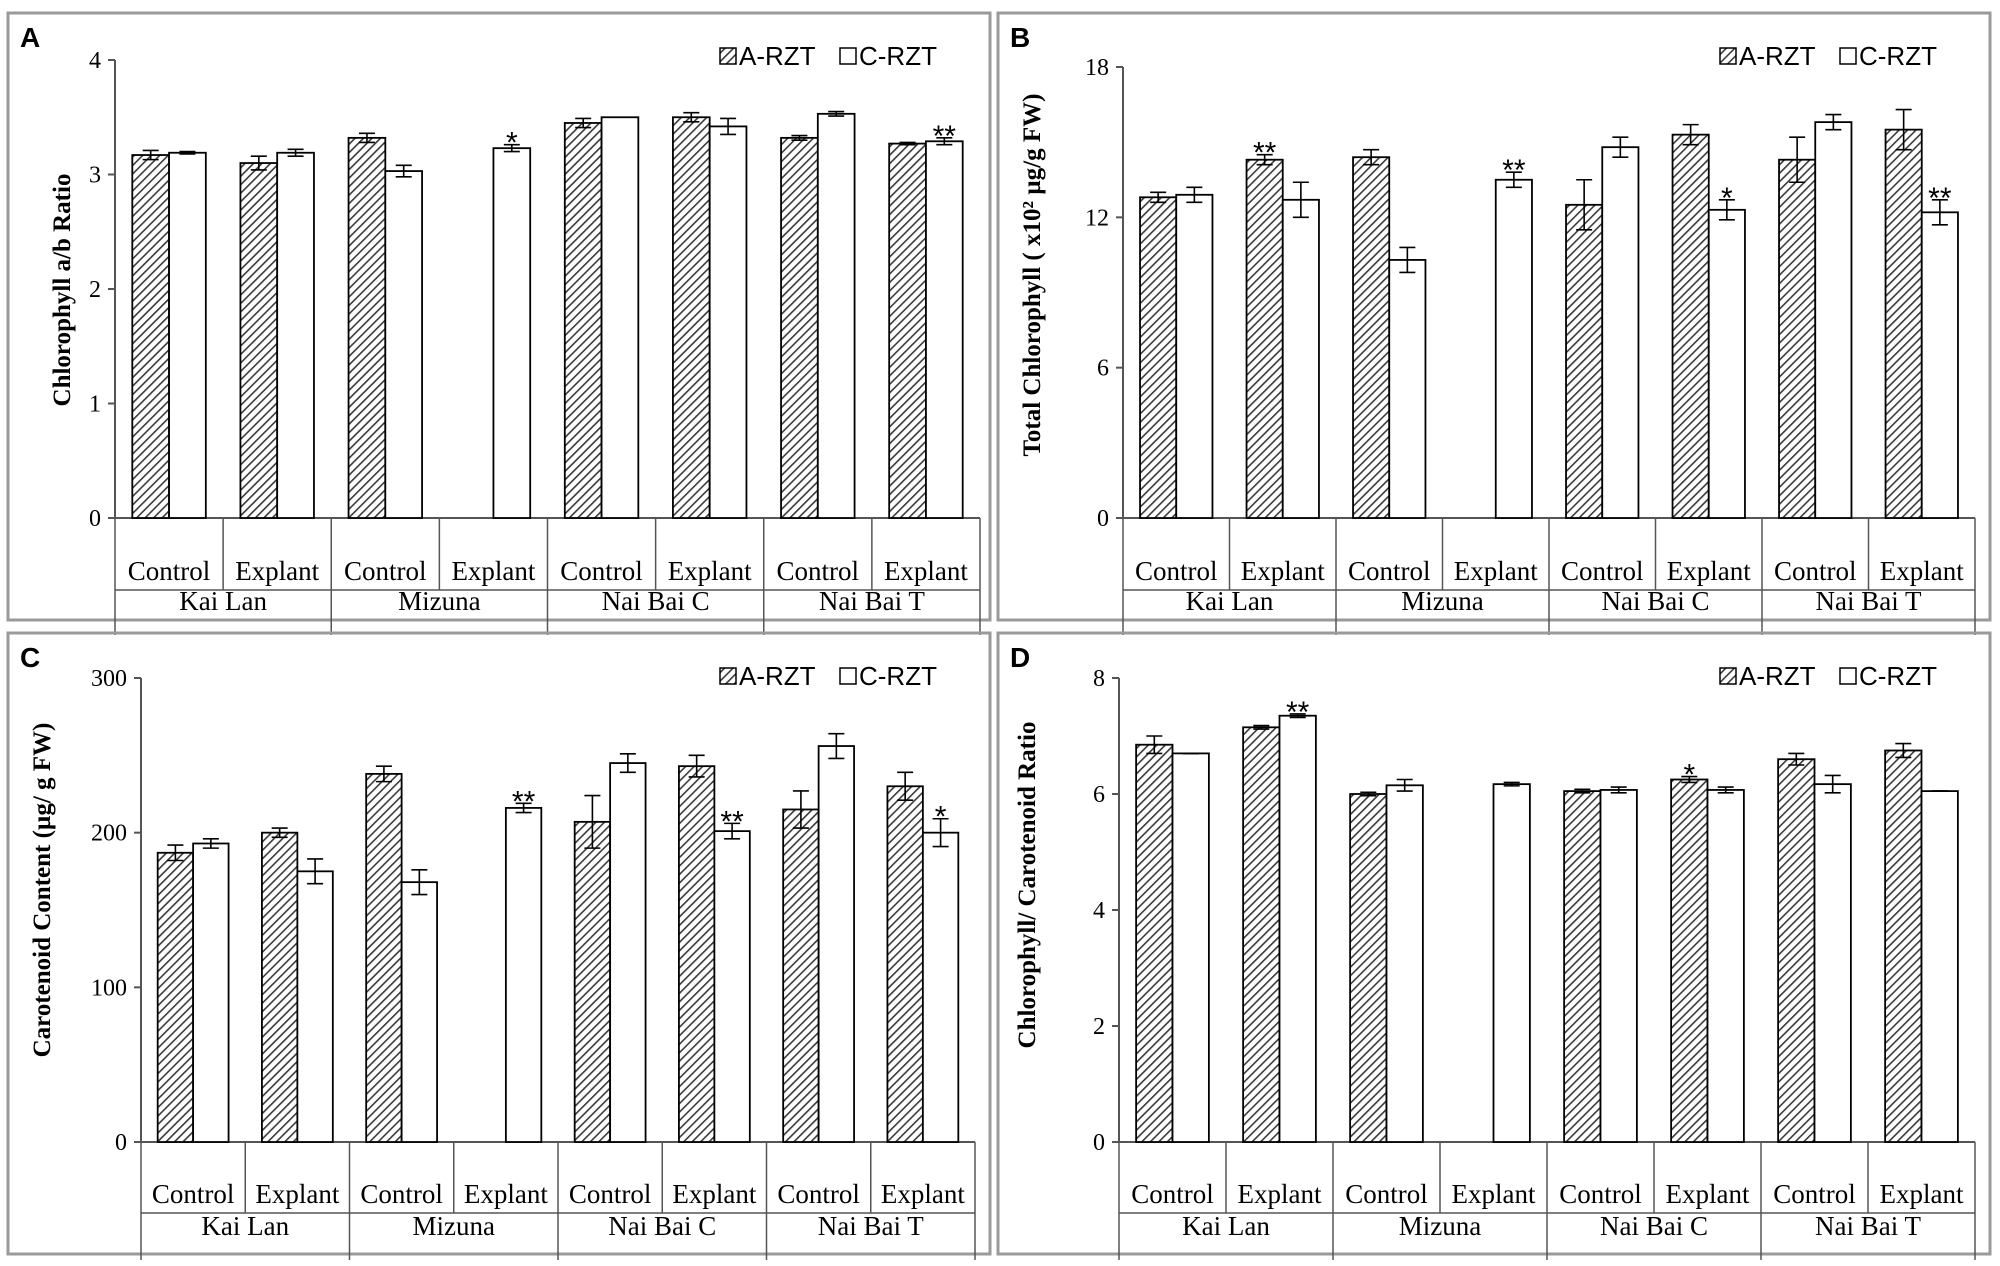 The image size is (2000, 1266). What do you see at coordinates (62, 290) in the screenshot?
I see `y-axis-title: Chlorophyll a/b Ratio` at bounding box center [62, 290].